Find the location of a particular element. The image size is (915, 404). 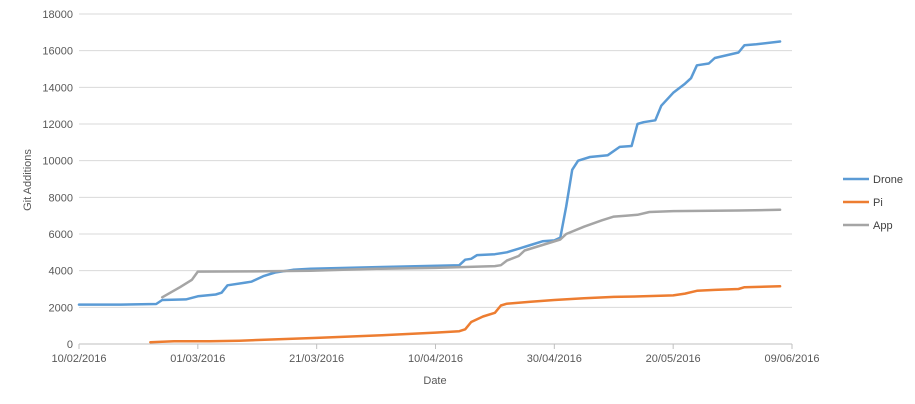

y-tick-label: 2000 is located at coordinates (61, 308).